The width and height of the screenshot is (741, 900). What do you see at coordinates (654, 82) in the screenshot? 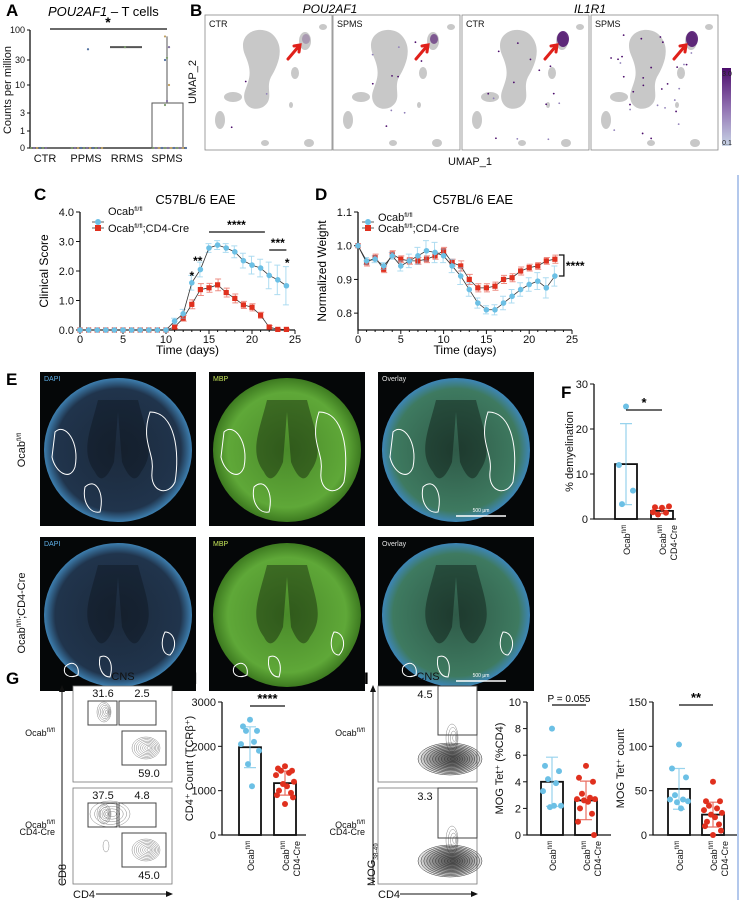
I see `umap-panel: SPMS` at bounding box center [654, 82].